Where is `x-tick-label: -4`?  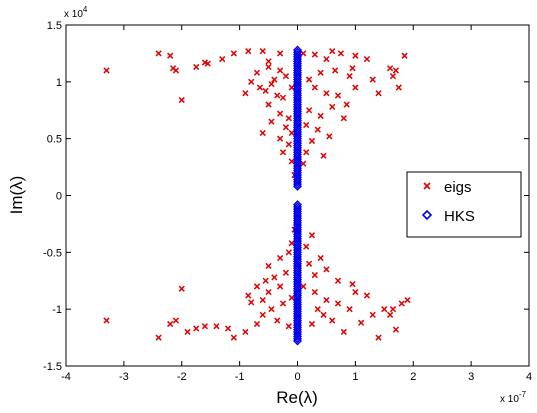
x-tick-label: -4 is located at coordinates (66, 377).